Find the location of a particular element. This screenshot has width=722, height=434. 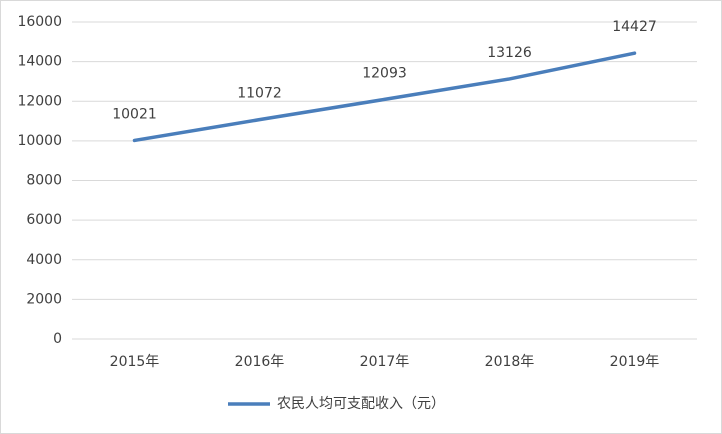

y-tick-label: 12000 is located at coordinates (39, 101).